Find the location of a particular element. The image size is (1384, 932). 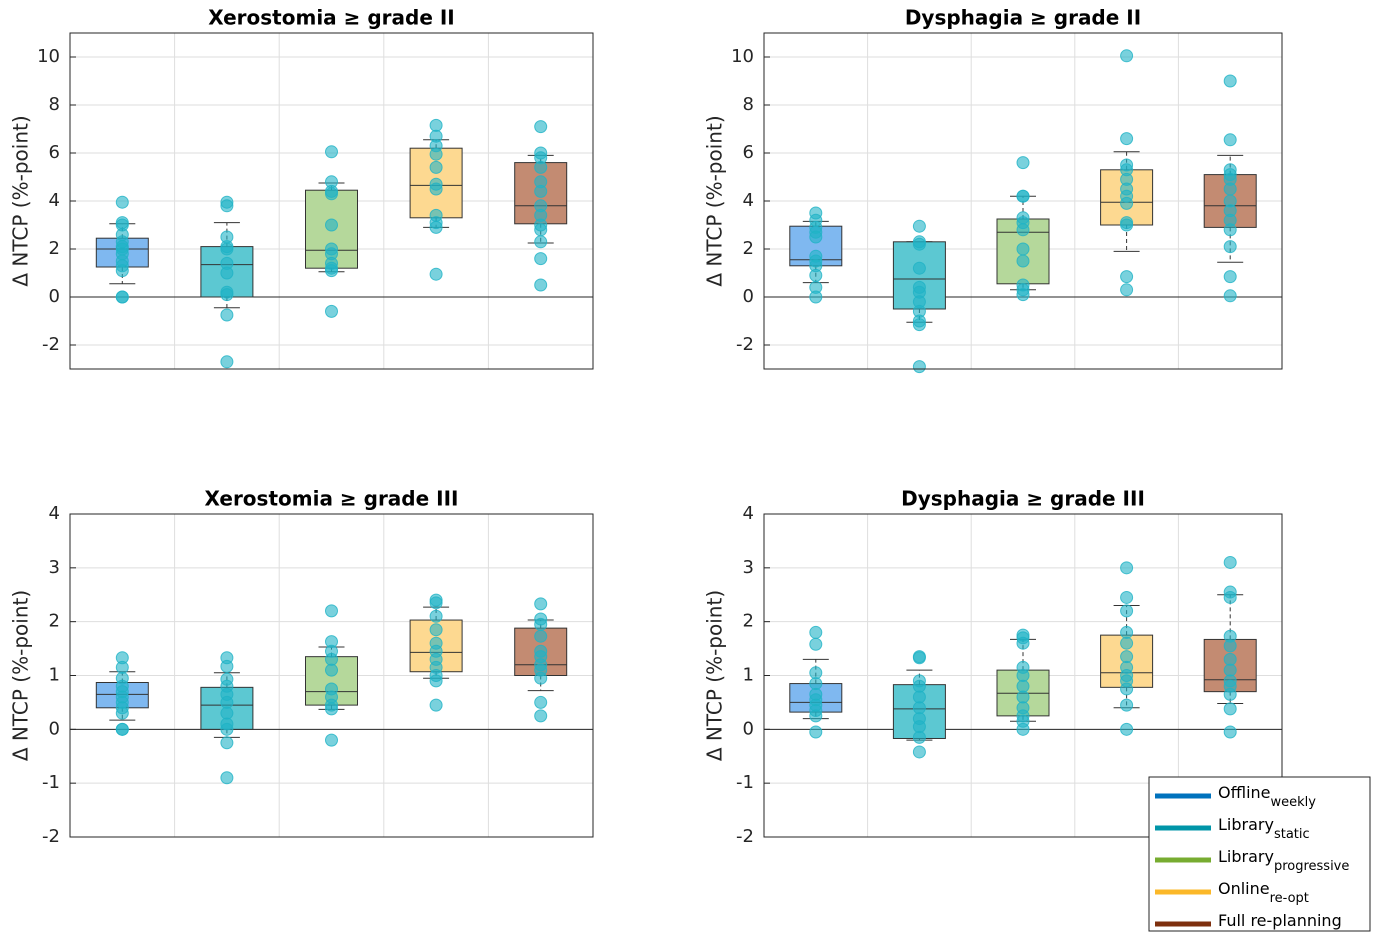

y-axis-label: Δ NTCP (%-point) is located at coordinates (21, 675).